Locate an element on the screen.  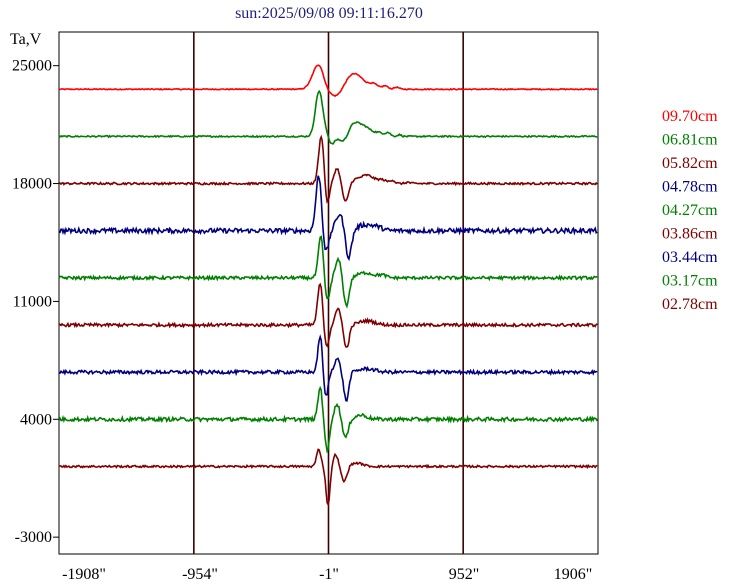
legend-entry-4: 04.27cm is located at coordinates (690, 210).